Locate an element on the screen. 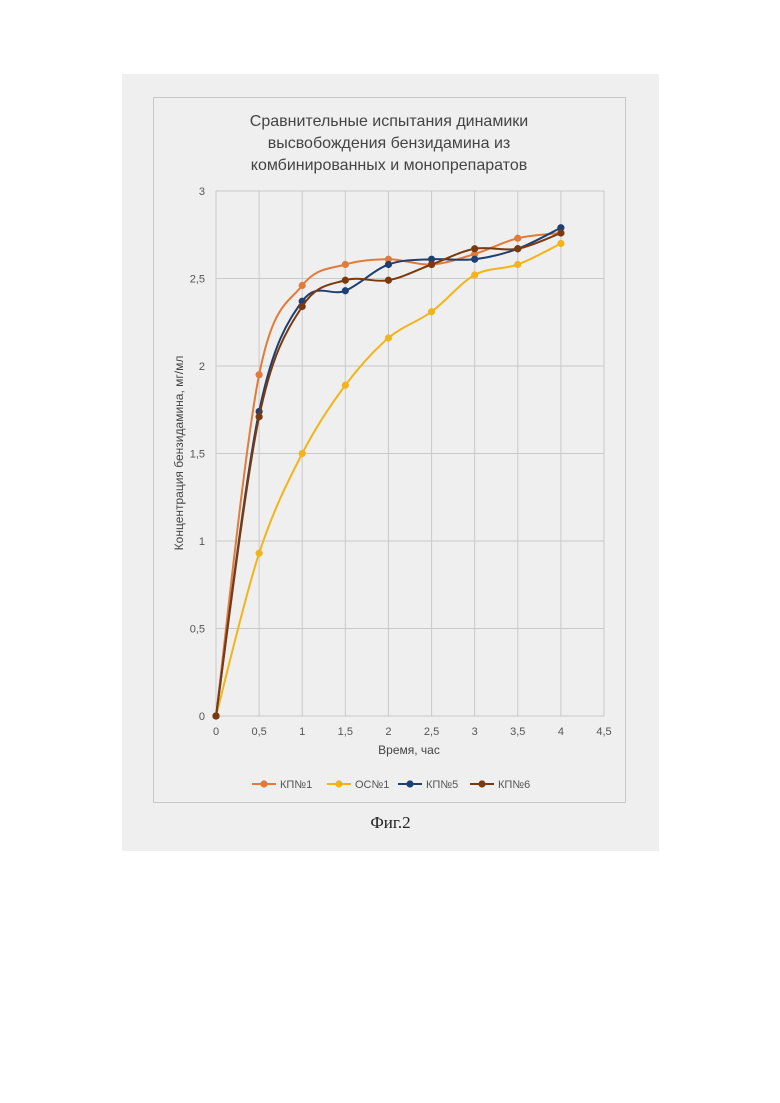 The width and height of the screenshot is (780, 1103). x-tick-label: 2 is located at coordinates (388, 732).